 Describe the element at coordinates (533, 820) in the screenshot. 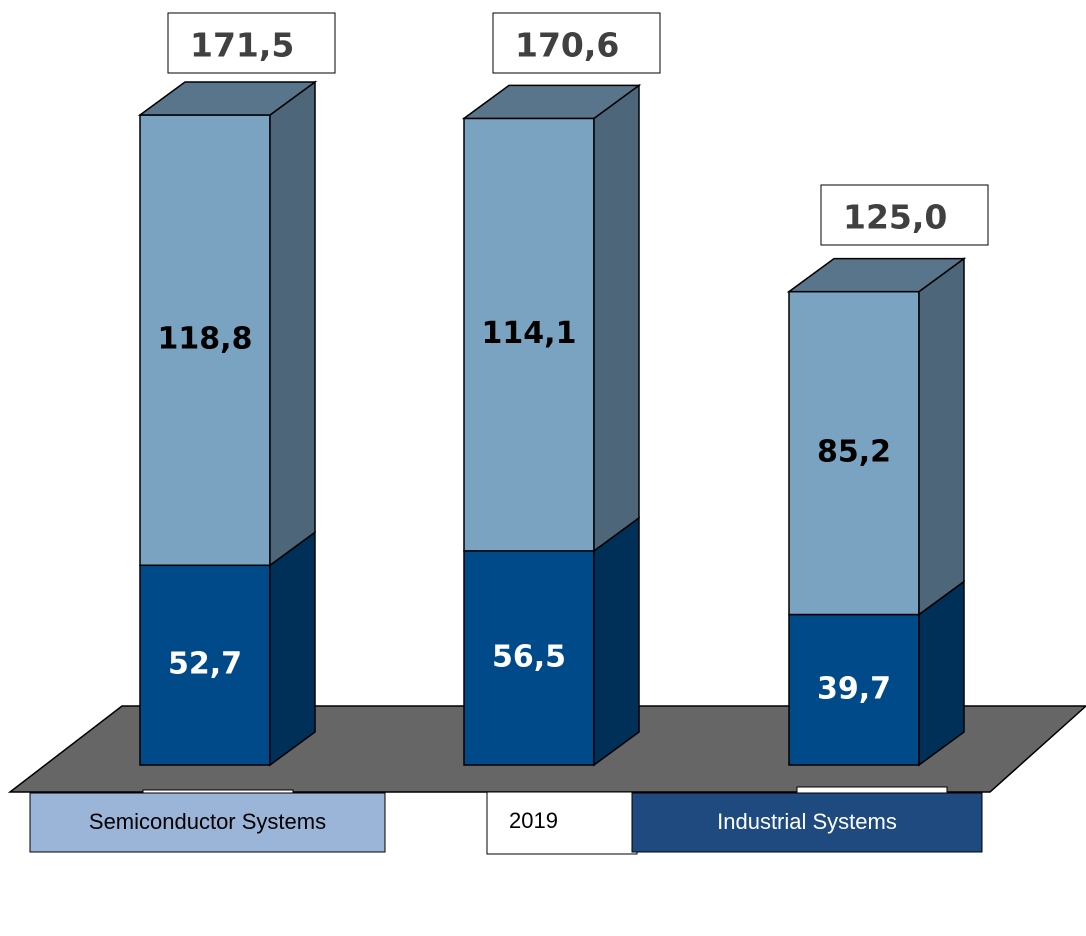

I see `x-tick-label: 2019` at that location.